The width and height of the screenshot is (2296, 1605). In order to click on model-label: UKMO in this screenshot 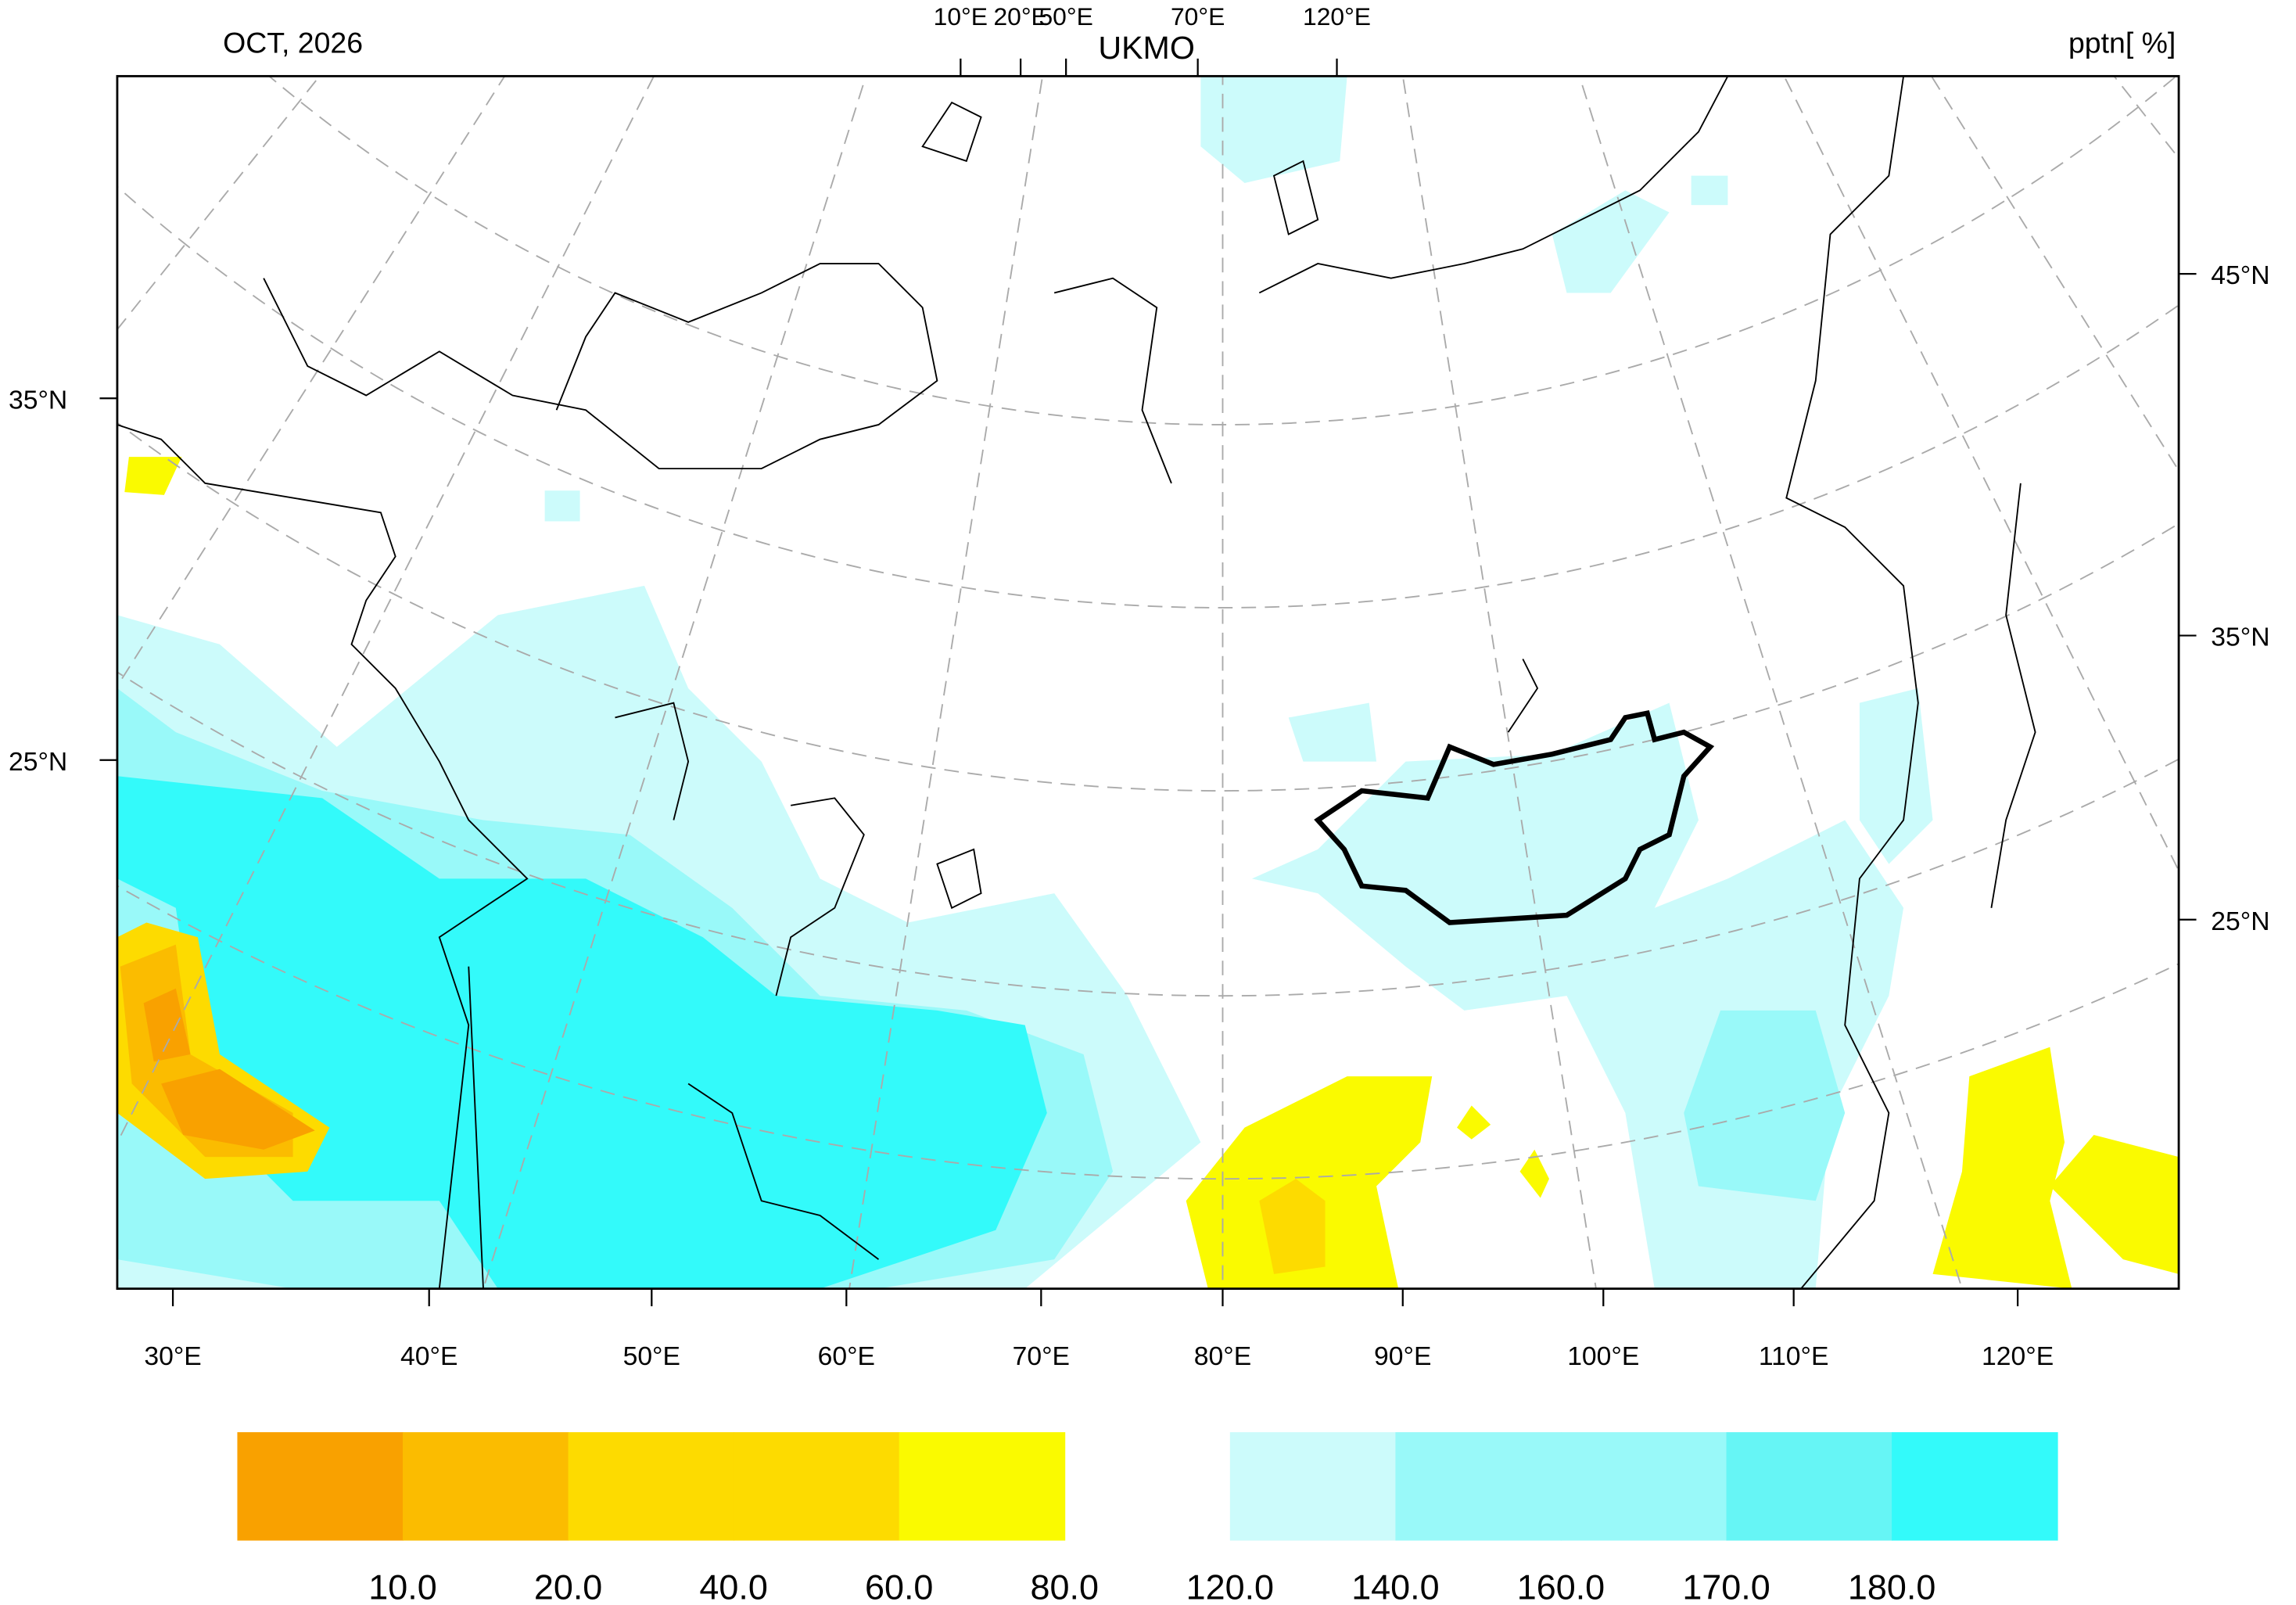, I will do `click(1146, 48)`.